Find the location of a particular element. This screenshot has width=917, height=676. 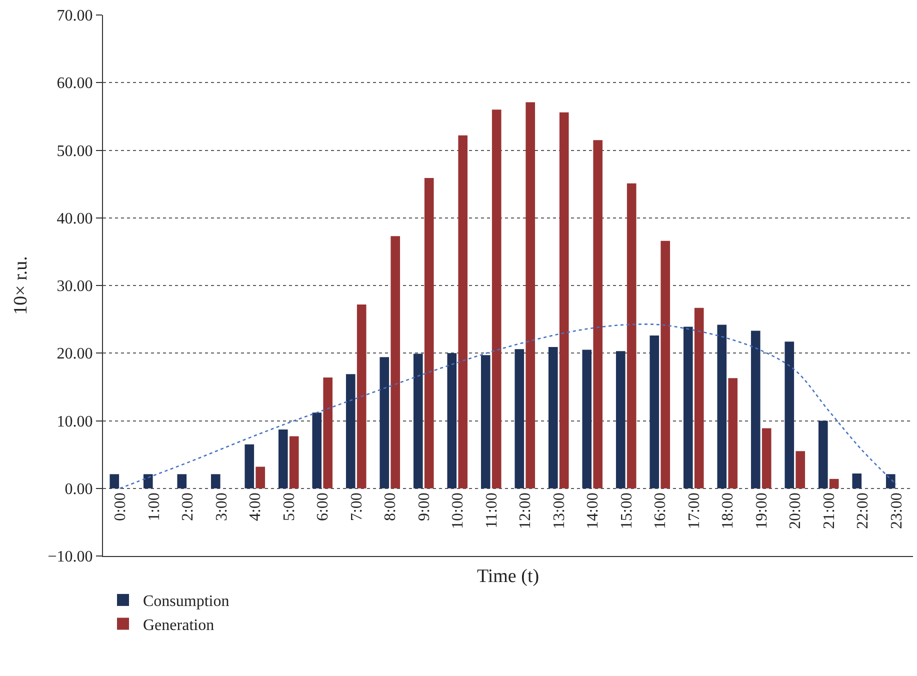

y-tick-label: 70.00 is located at coordinates (74, 16).